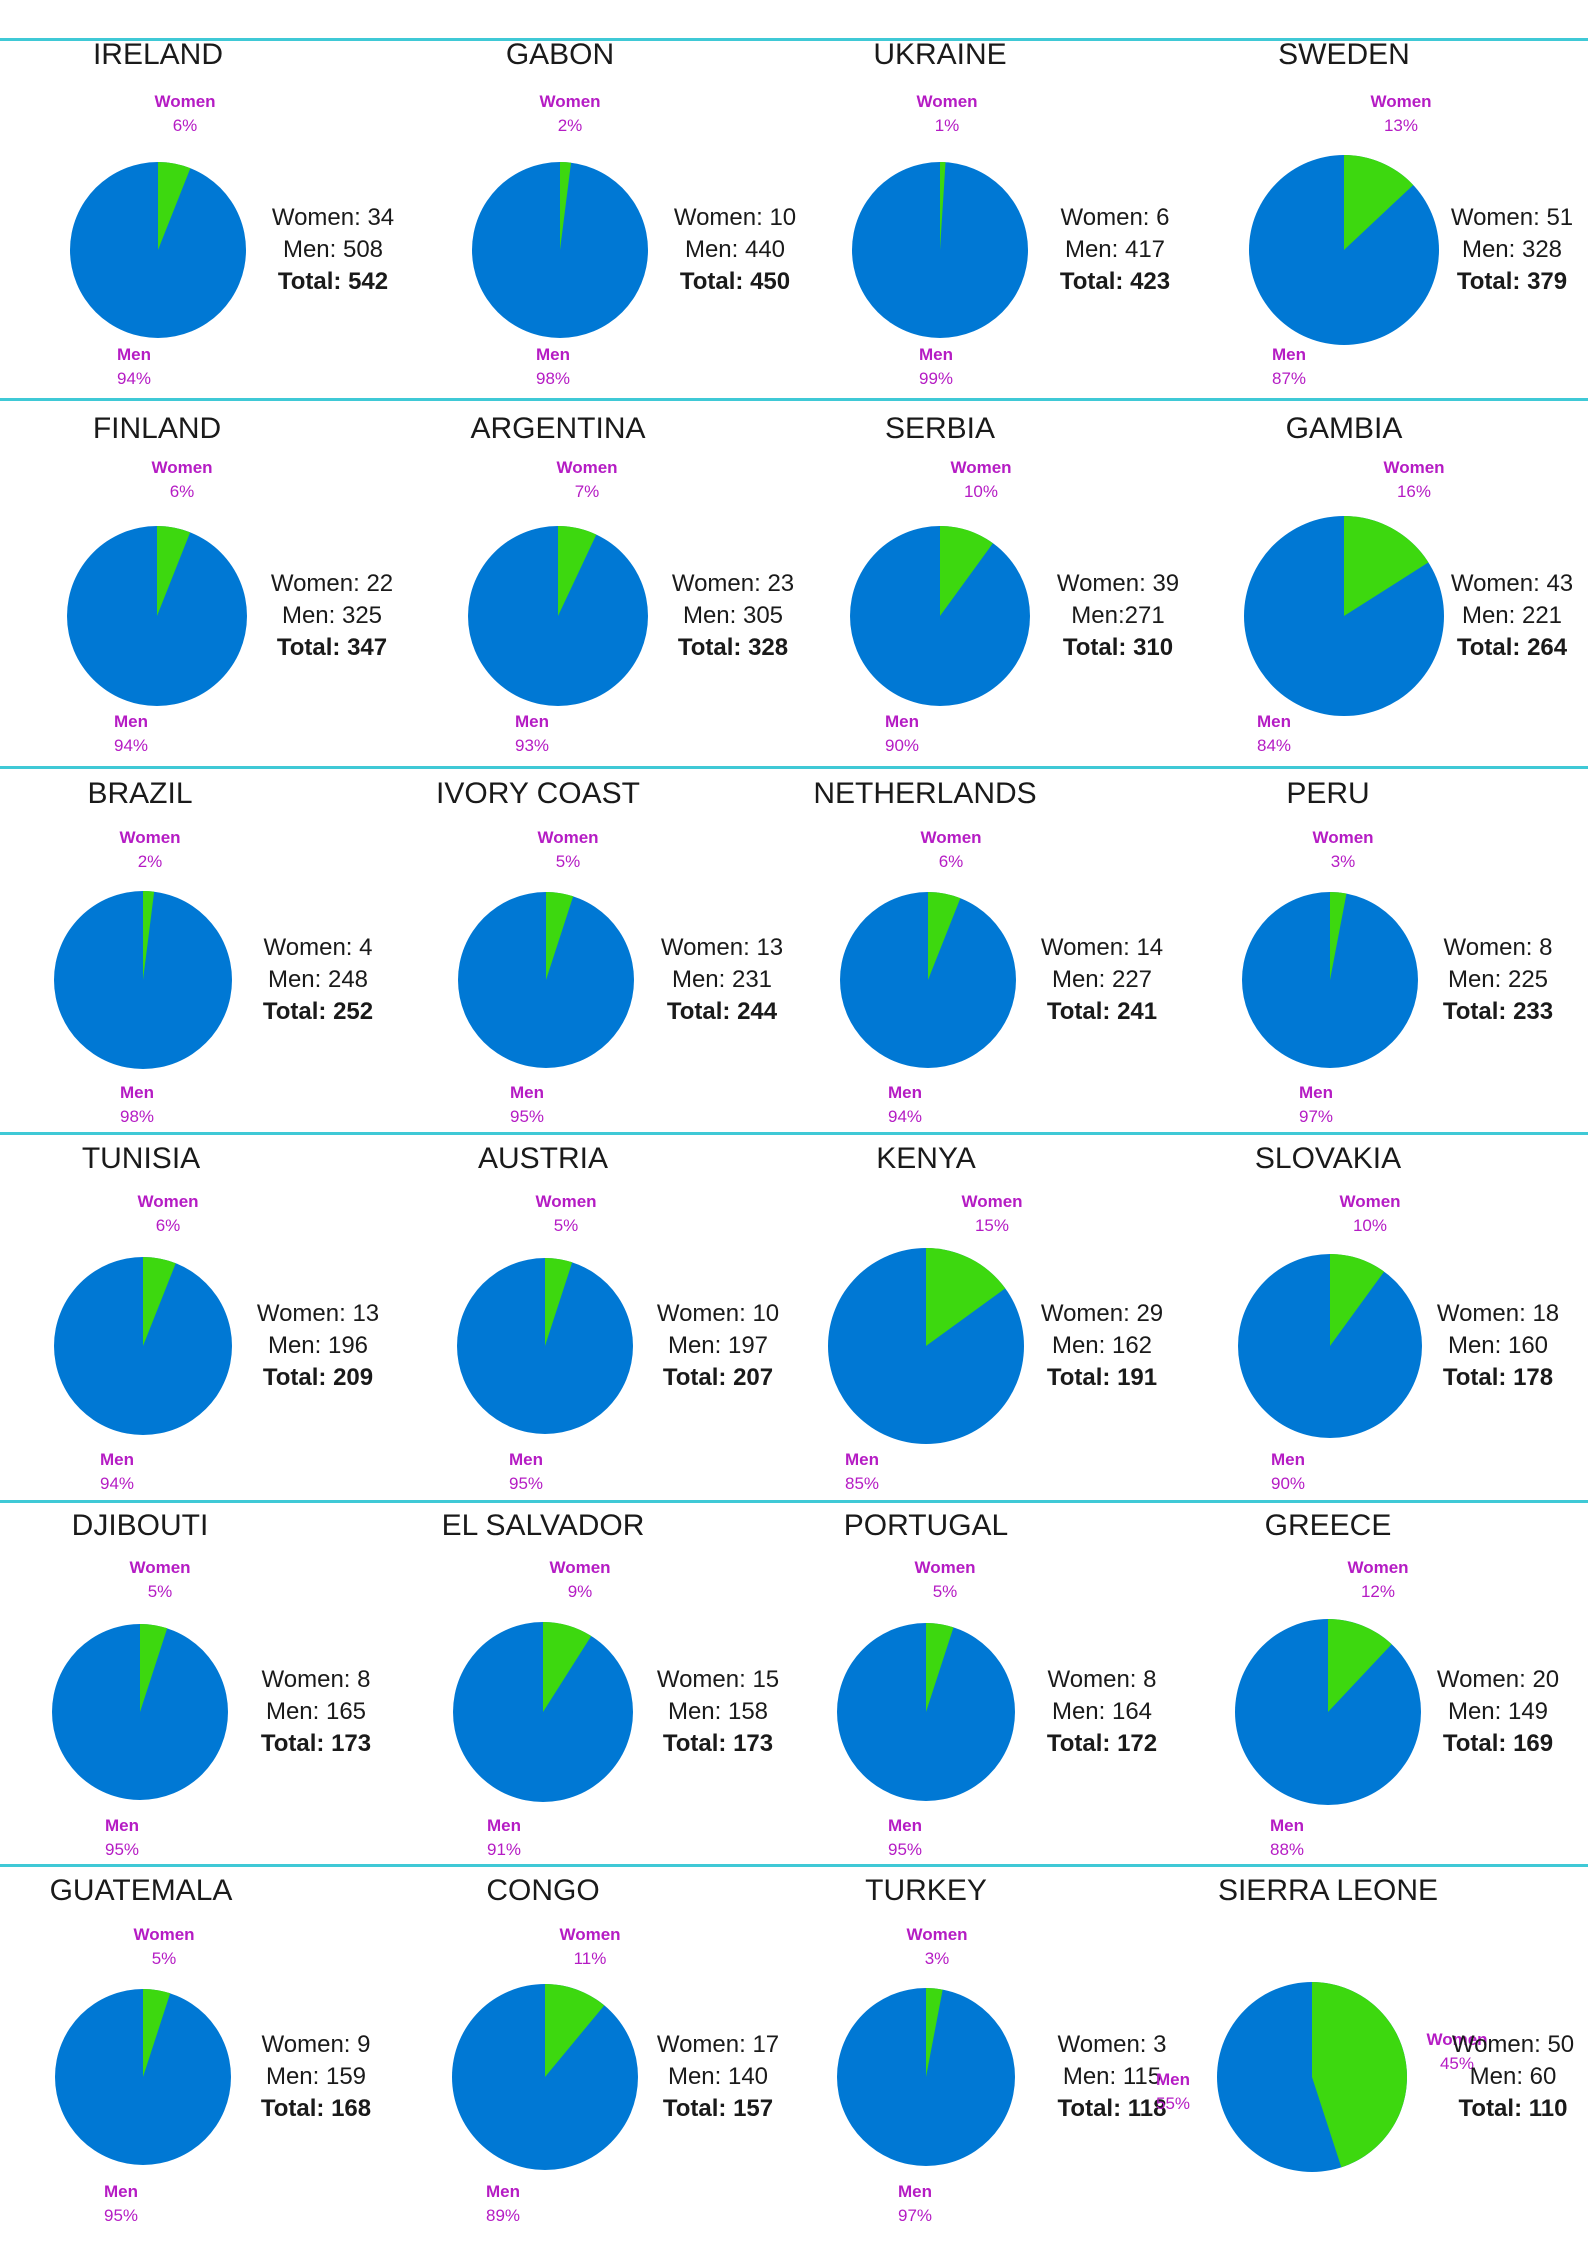  Describe the element at coordinates (722, 1011) in the screenshot. I see `total-count: Total: 244` at that location.